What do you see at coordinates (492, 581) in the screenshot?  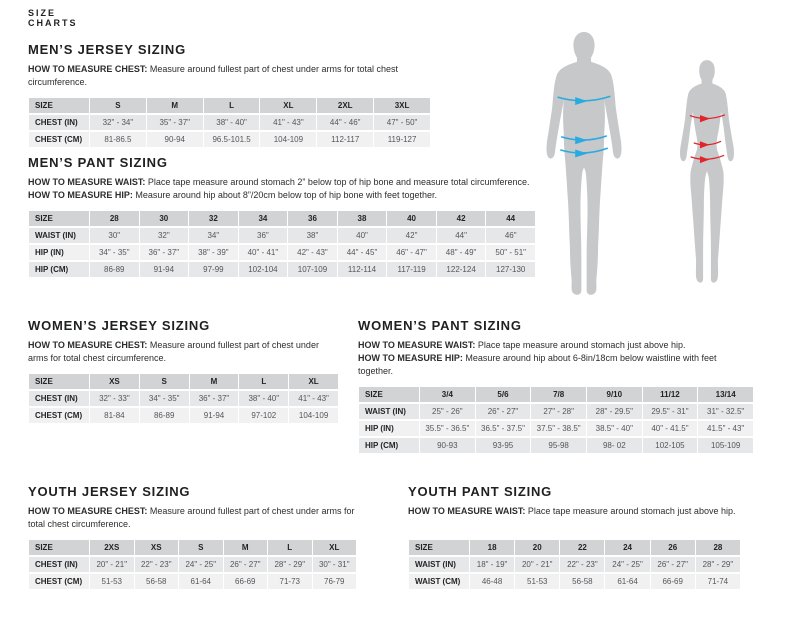 I see `table-cell: 46-48` at bounding box center [492, 581].